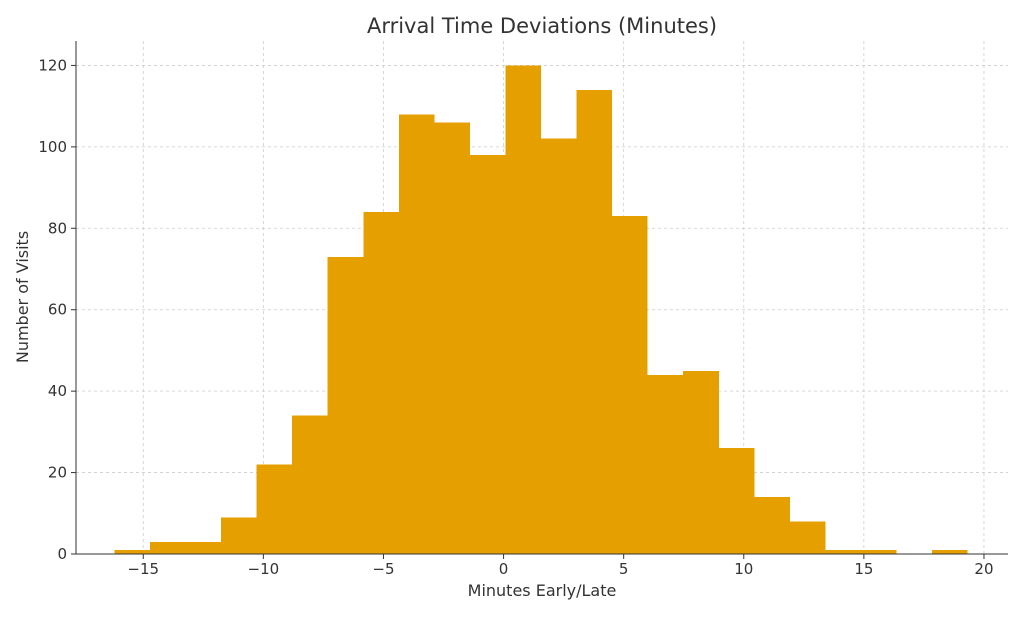 Image resolution: width=1024 pixels, height=618 pixels. Describe the element at coordinates (57, 391) in the screenshot. I see `y-tick-label: 40` at that location.